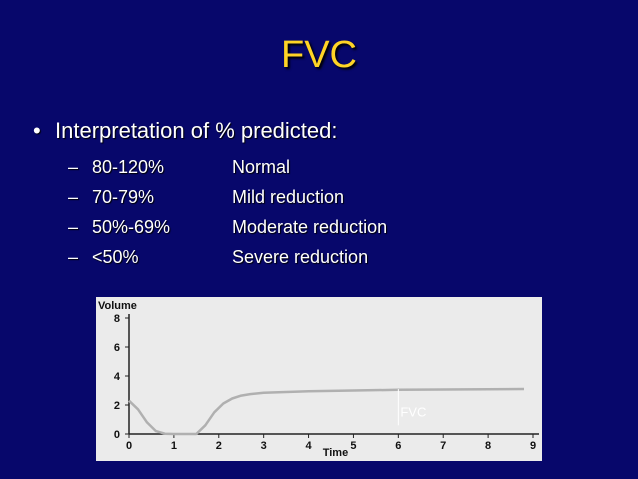 Image resolution: width=638 pixels, height=479 pixels. Describe the element at coordinates (308, 446) in the screenshot. I see `x-tick-label: 4` at that location.